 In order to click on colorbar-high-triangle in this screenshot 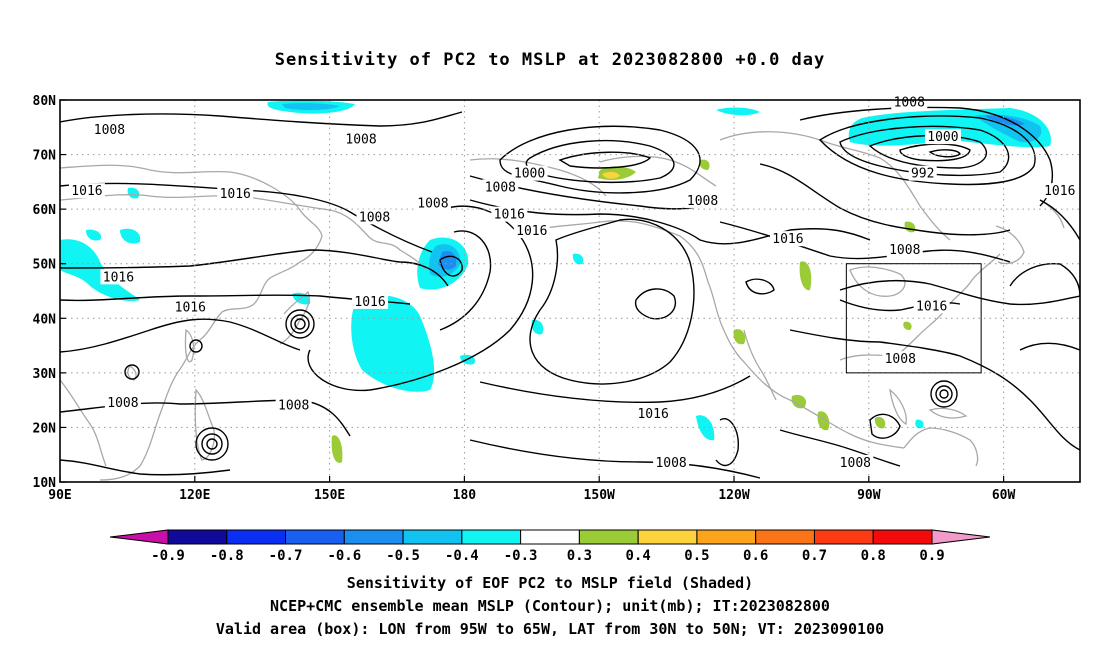, I will do `click(961, 537)`.